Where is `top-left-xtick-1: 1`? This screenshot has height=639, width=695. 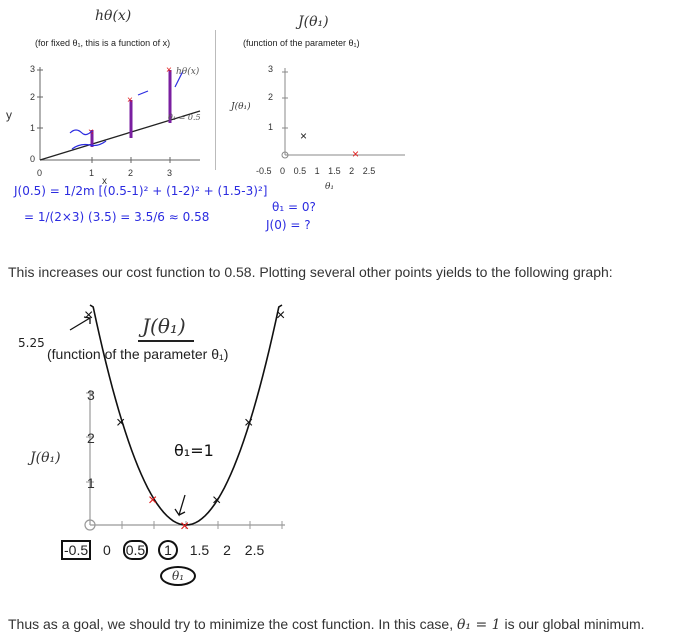 top-left-xtick-1: 1 is located at coordinates (92, 173).